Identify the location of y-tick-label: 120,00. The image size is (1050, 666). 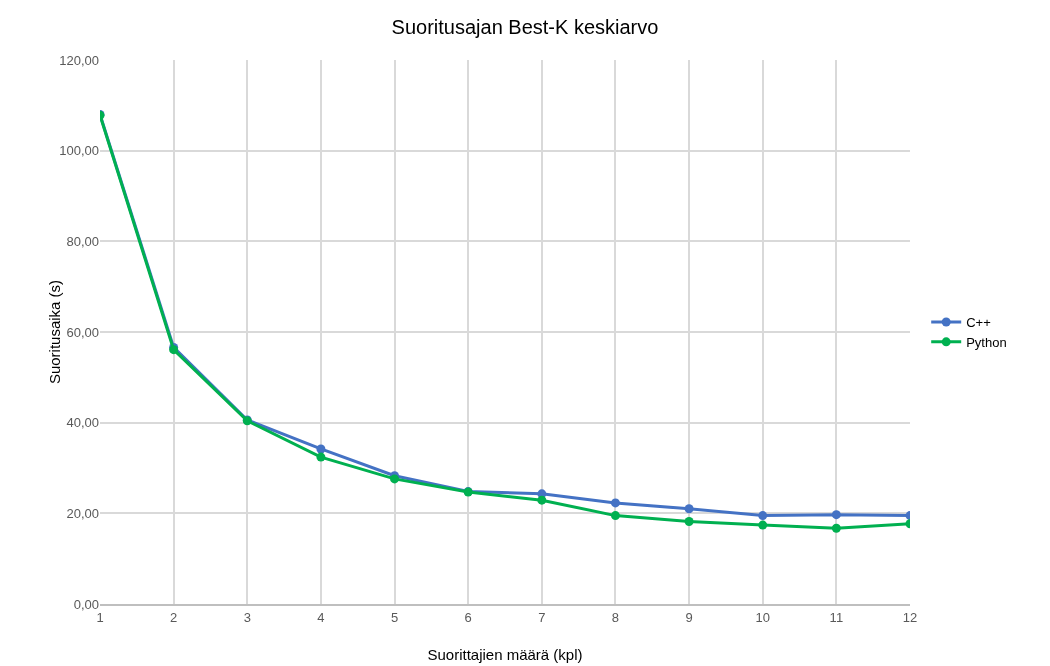
(79, 60).